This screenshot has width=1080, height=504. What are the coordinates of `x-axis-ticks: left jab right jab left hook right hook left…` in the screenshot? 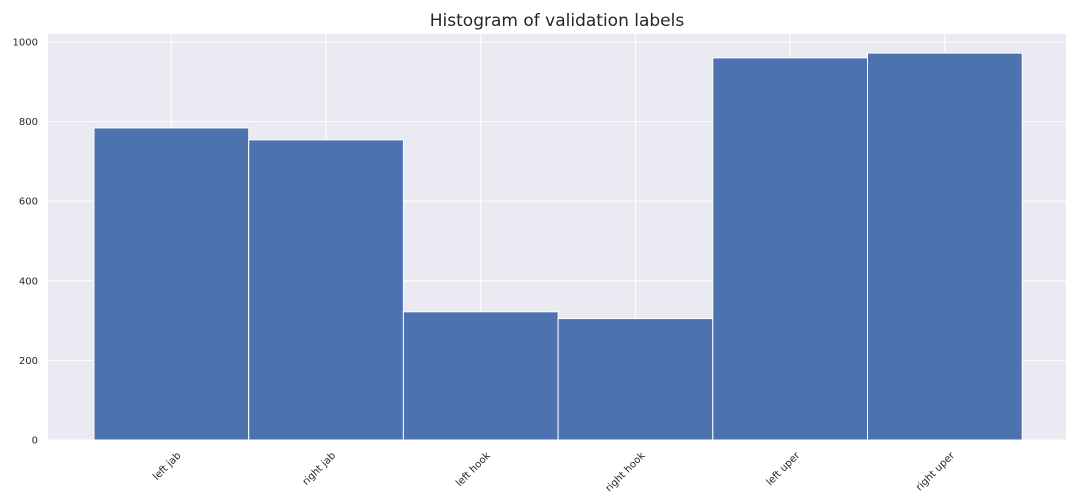 It's located at (554, 472).